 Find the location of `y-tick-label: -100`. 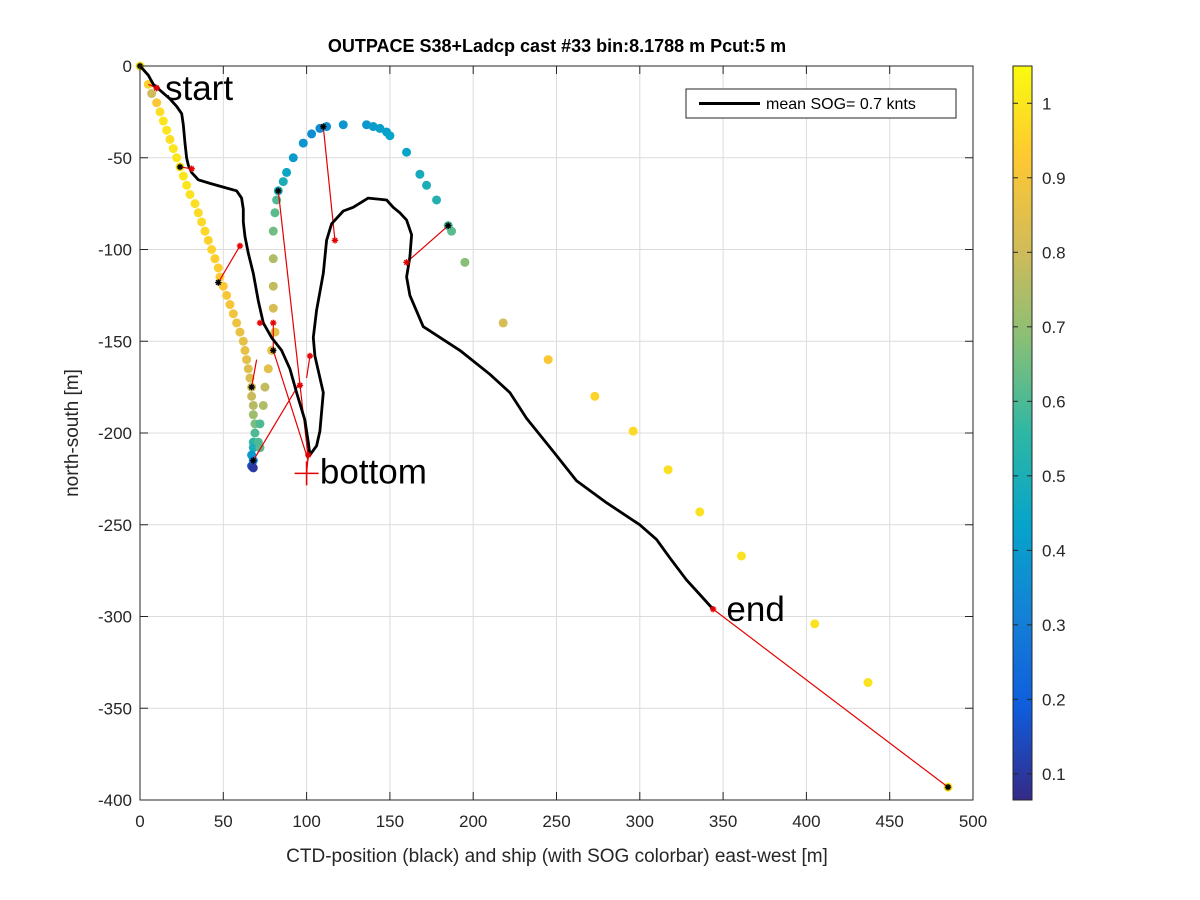

y-tick-label: -100 is located at coordinates (115, 250).